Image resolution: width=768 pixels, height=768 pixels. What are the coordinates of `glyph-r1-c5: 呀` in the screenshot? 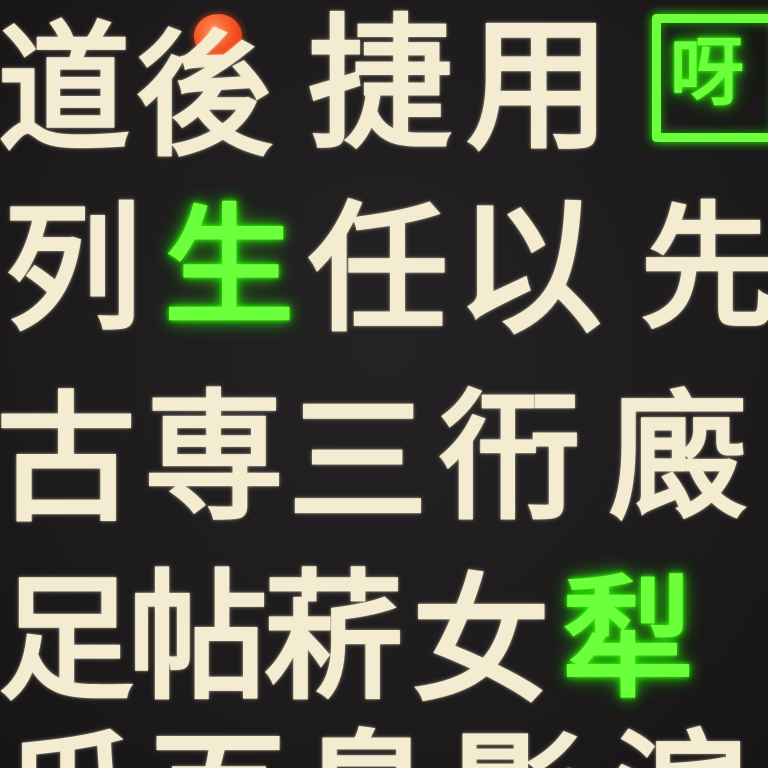 It's located at (707, 73).